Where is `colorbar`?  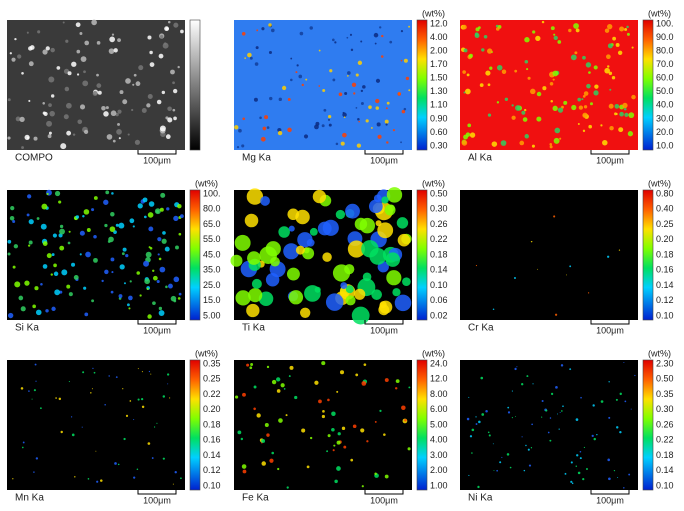
colorbar is located at coordinates (648, 255).